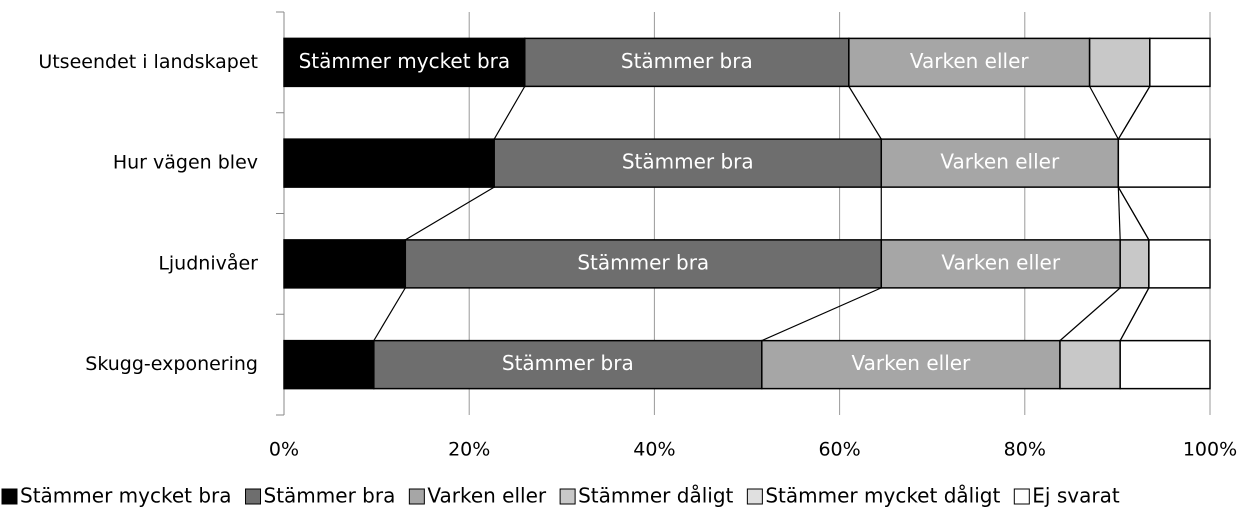 The height and width of the screenshot is (515, 1255). Describe the element at coordinates (1025, 450) in the screenshot. I see `x-tick-label: 80%` at that location.